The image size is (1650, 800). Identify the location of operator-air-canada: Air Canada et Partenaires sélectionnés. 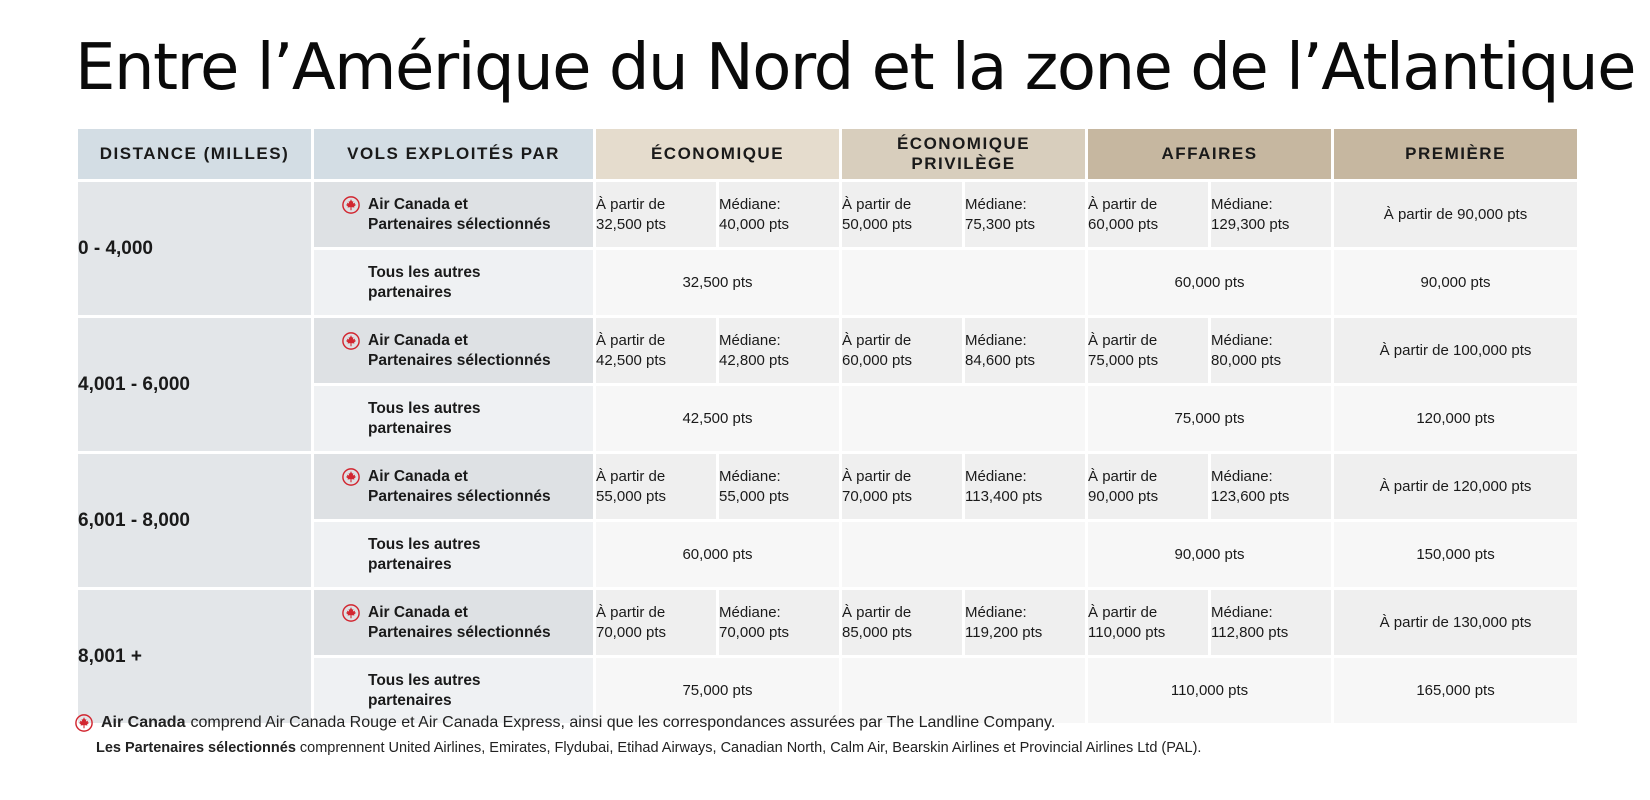
(453, 486).